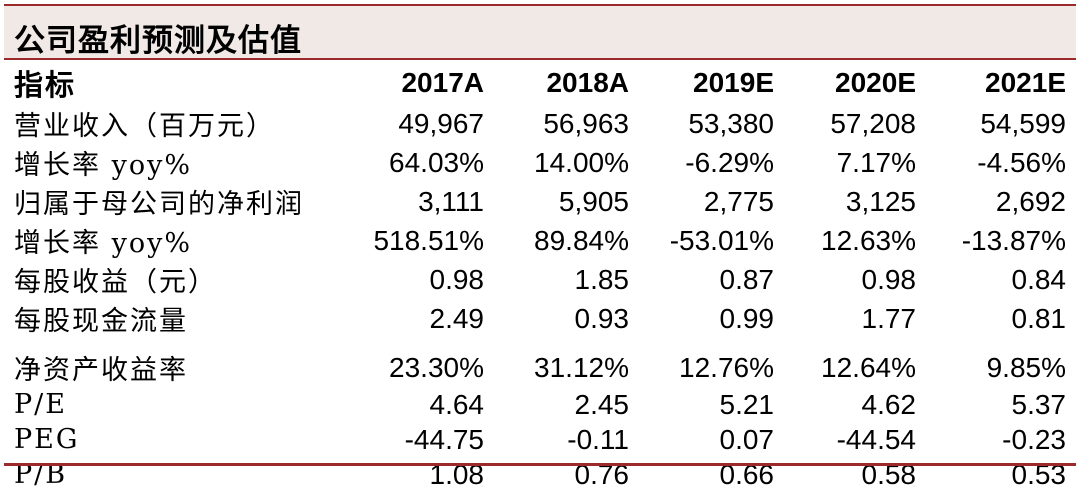 This screenshot has width=1080, height=492. What do you see at coordinates (581, 240) in the screenshot?
I see `table-cell: 89.84%` at bounding box center [581, 240].